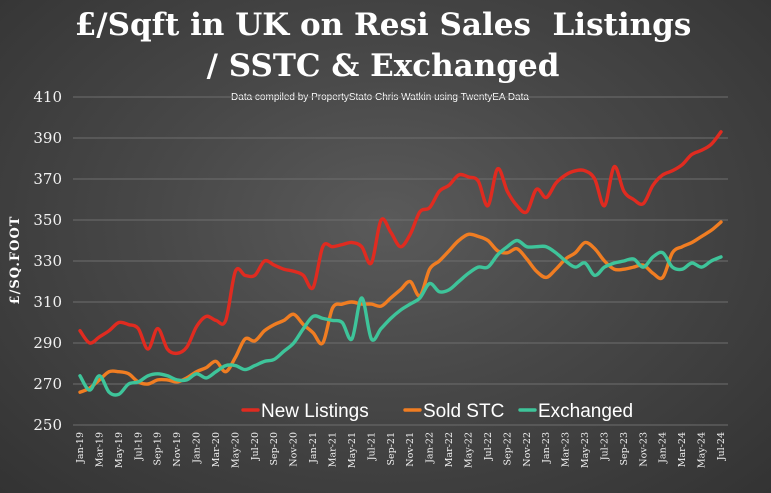  I want to click on x-tick-label: May-19, so click(119, 450).